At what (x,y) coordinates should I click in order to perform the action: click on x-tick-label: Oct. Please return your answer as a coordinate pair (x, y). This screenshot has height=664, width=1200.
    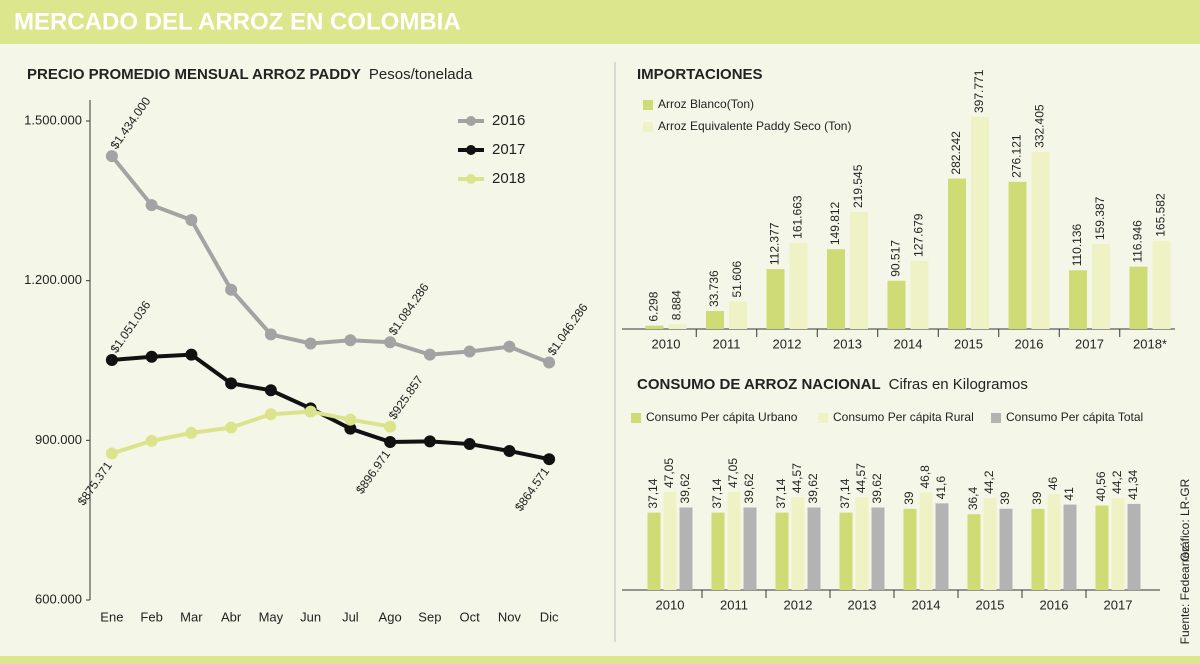
    Looking at the image, I should click on (470, 616).